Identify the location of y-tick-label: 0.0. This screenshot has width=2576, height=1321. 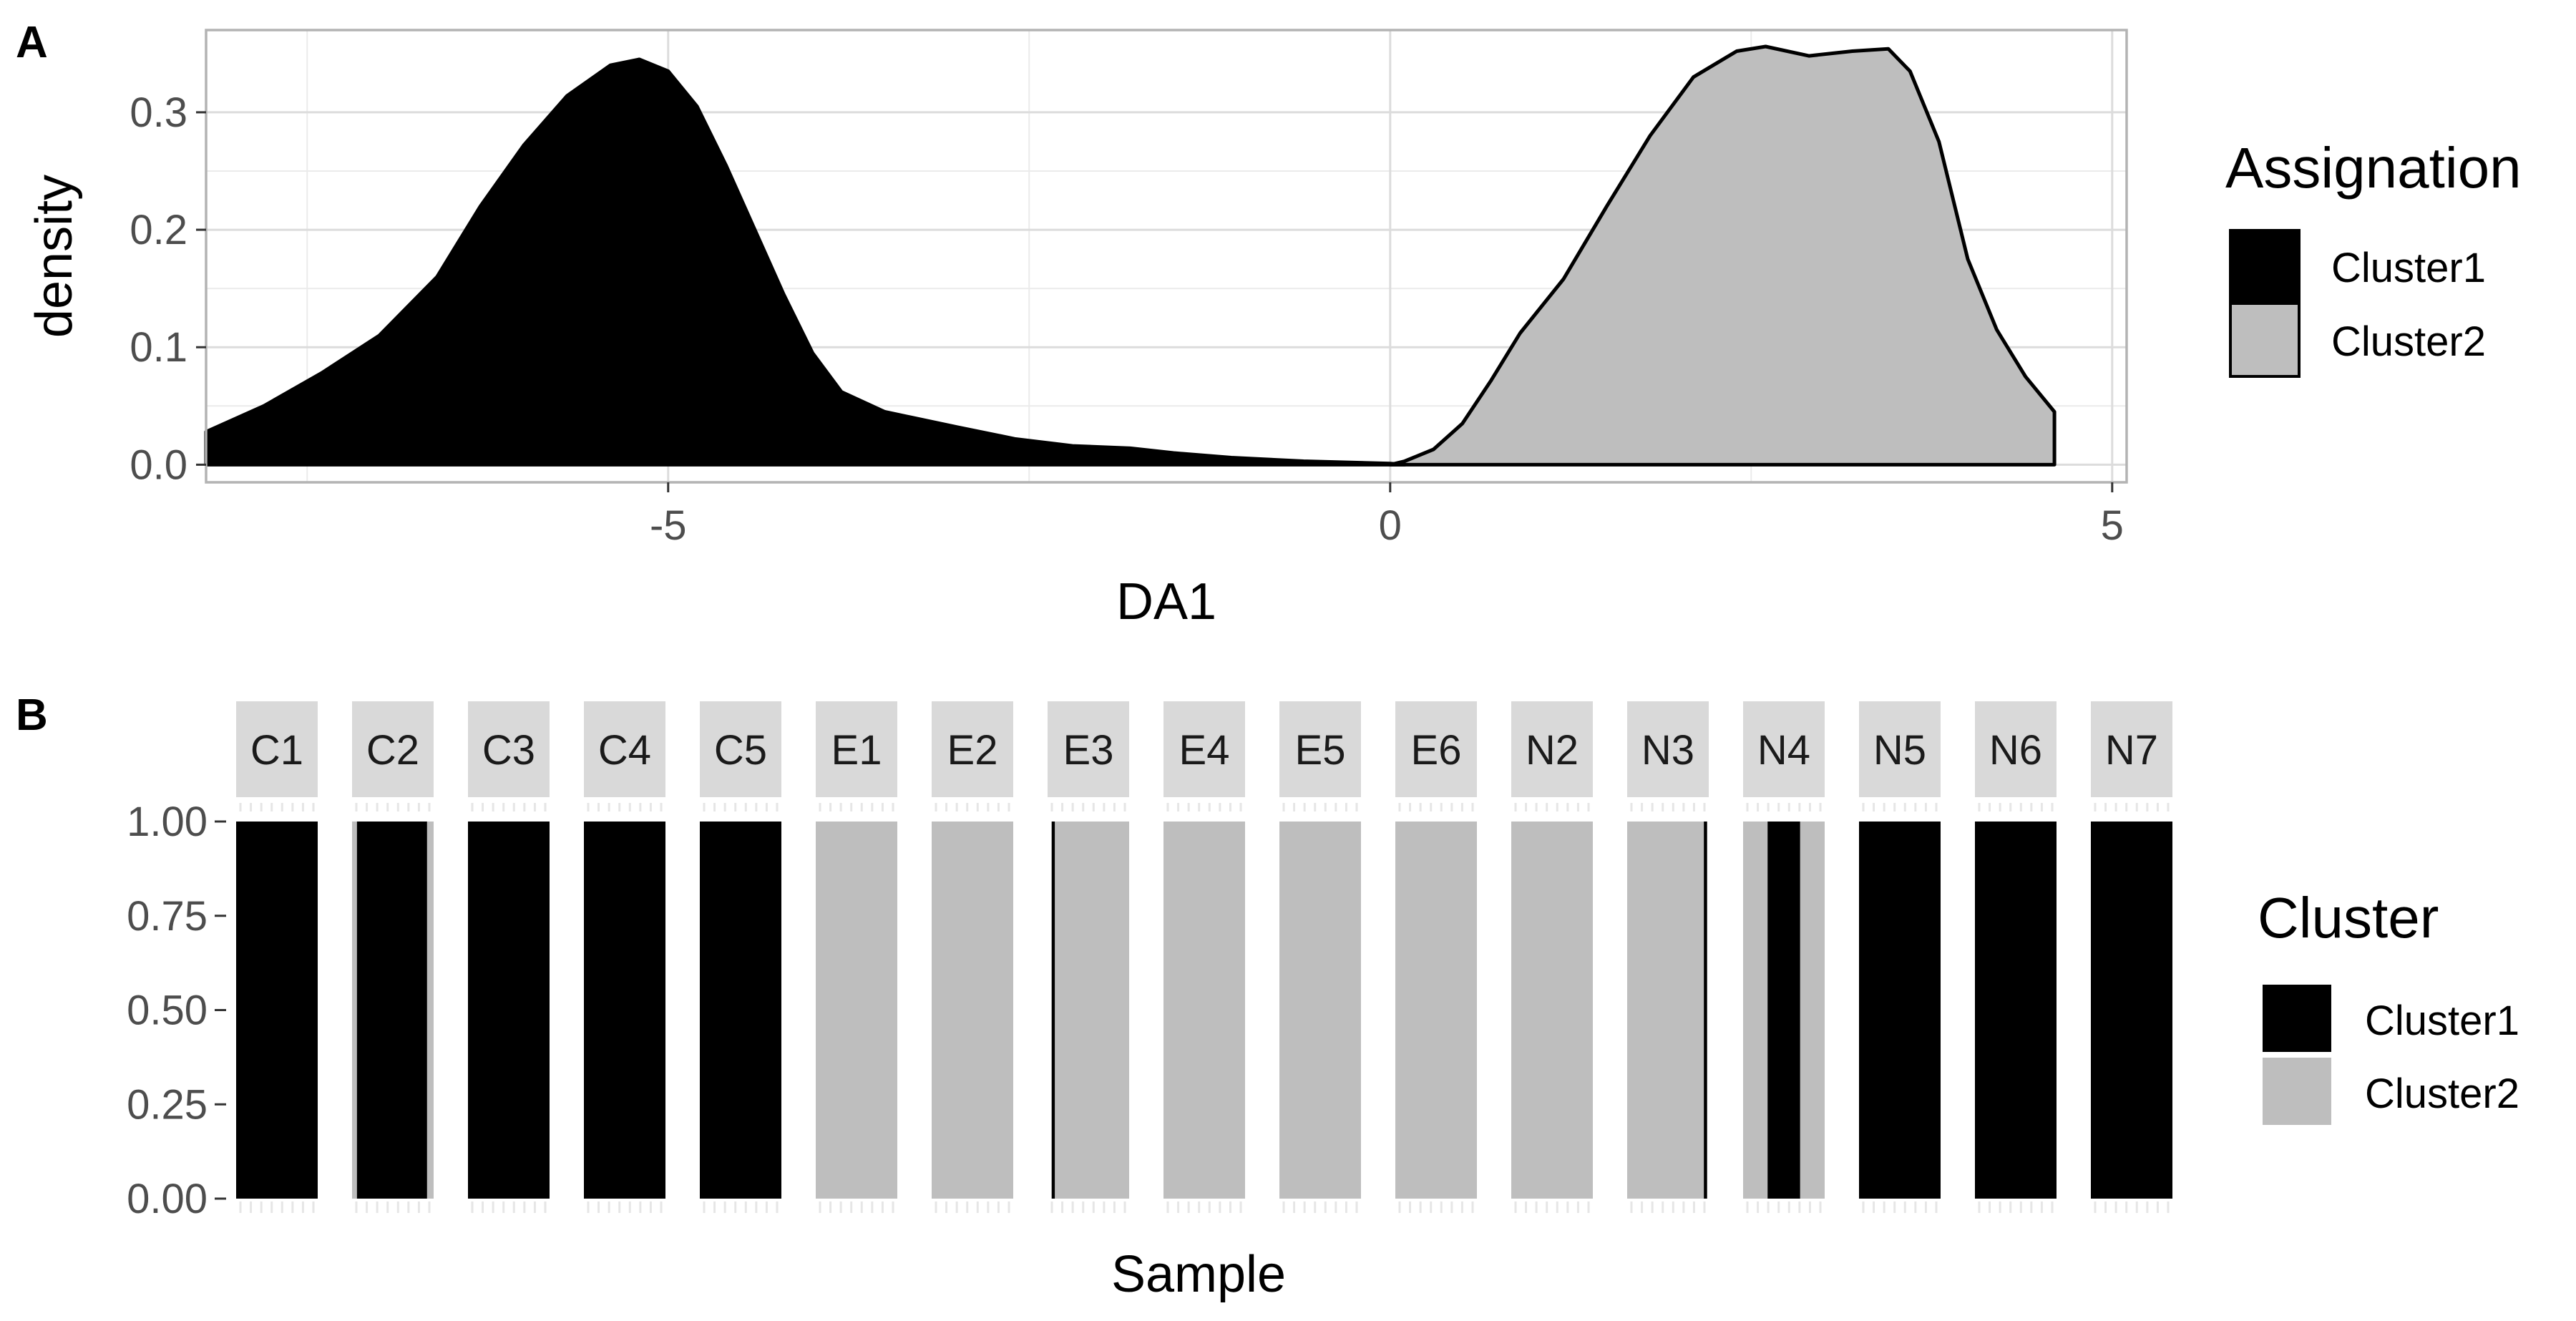
(158, 465).